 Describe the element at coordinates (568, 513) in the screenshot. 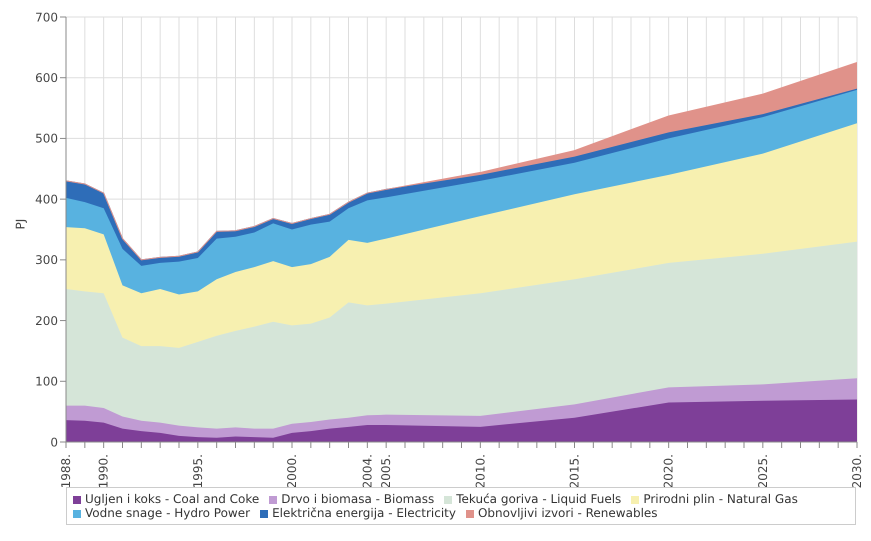

I see `legend-label: Obnovljivi izvori - Renewables` at that location.